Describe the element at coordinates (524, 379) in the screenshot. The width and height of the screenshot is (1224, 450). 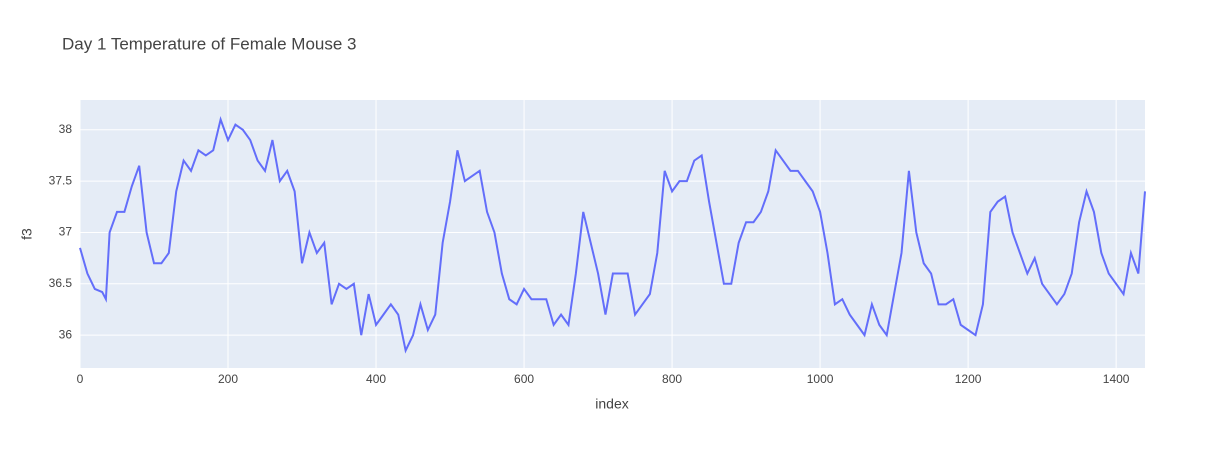
I see `x-tick-label: 600` at that location.